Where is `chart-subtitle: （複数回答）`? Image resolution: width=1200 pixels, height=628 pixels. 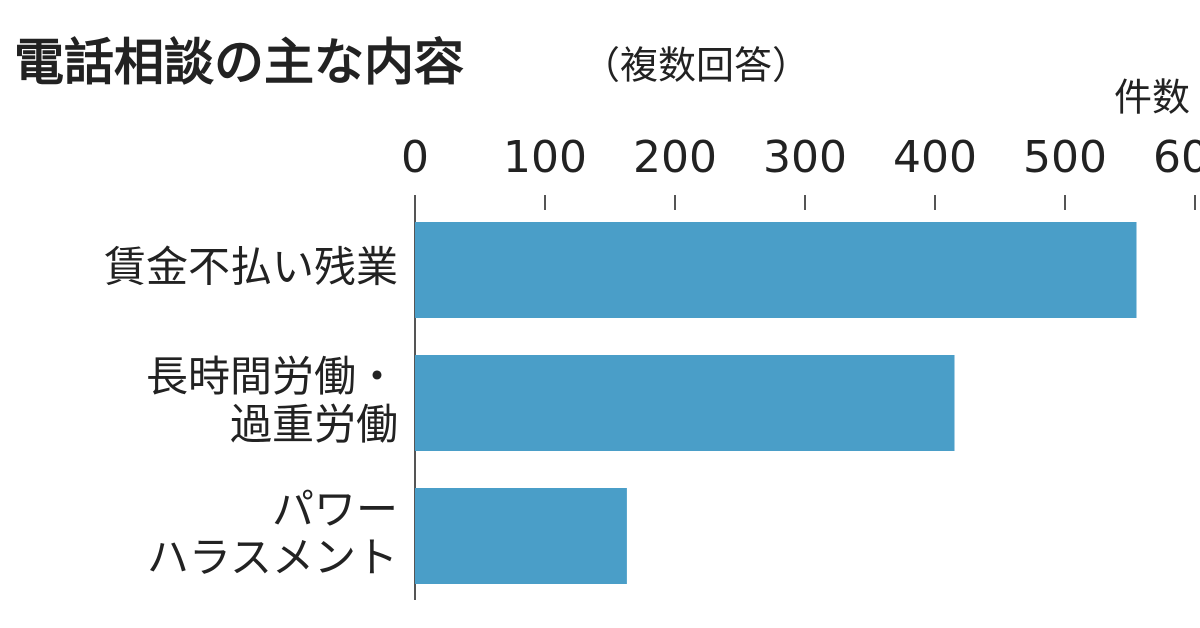 chart-subtitle: （複数回答） is located at coordinates (696, 66).